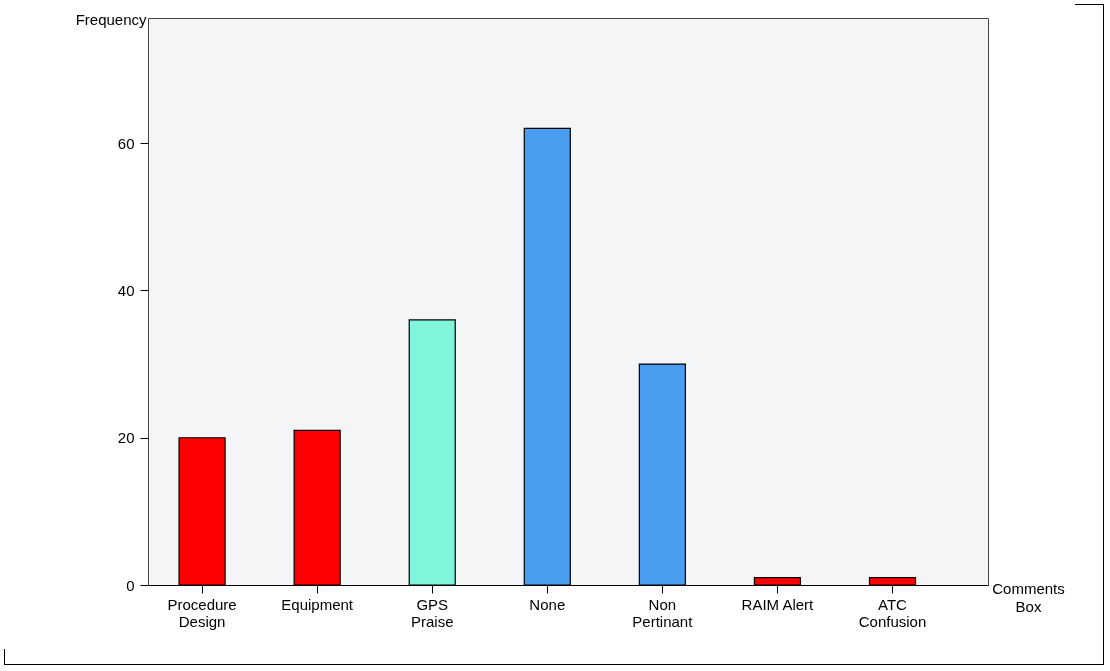 This screenshot has width=1110, height=671. I want to click on x-tick-label: GPS Praise, so click(432, 612).